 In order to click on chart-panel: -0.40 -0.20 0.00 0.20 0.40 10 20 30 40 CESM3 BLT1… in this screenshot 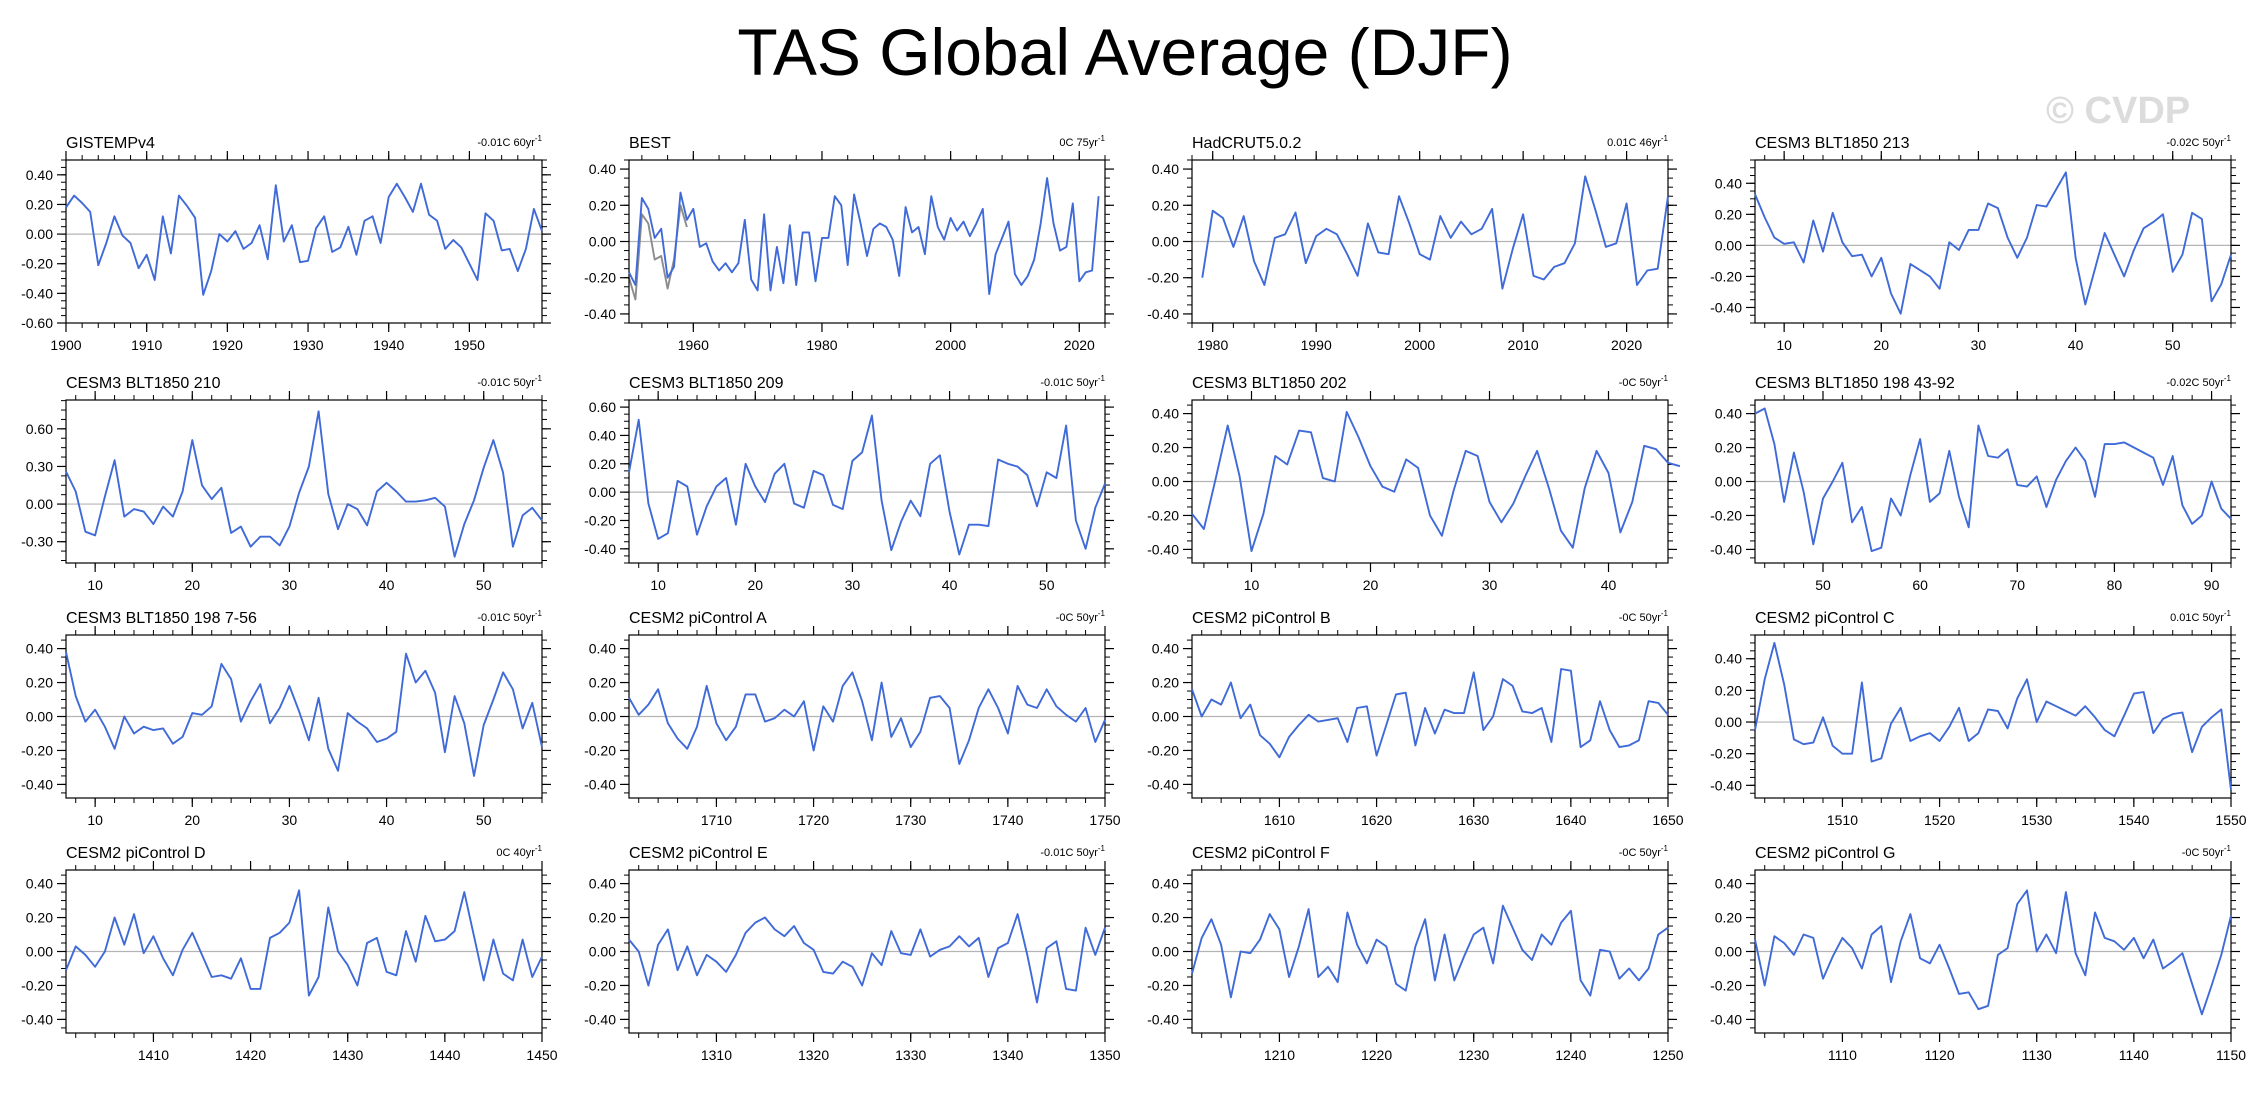, I will do `click(1414, 483)`.